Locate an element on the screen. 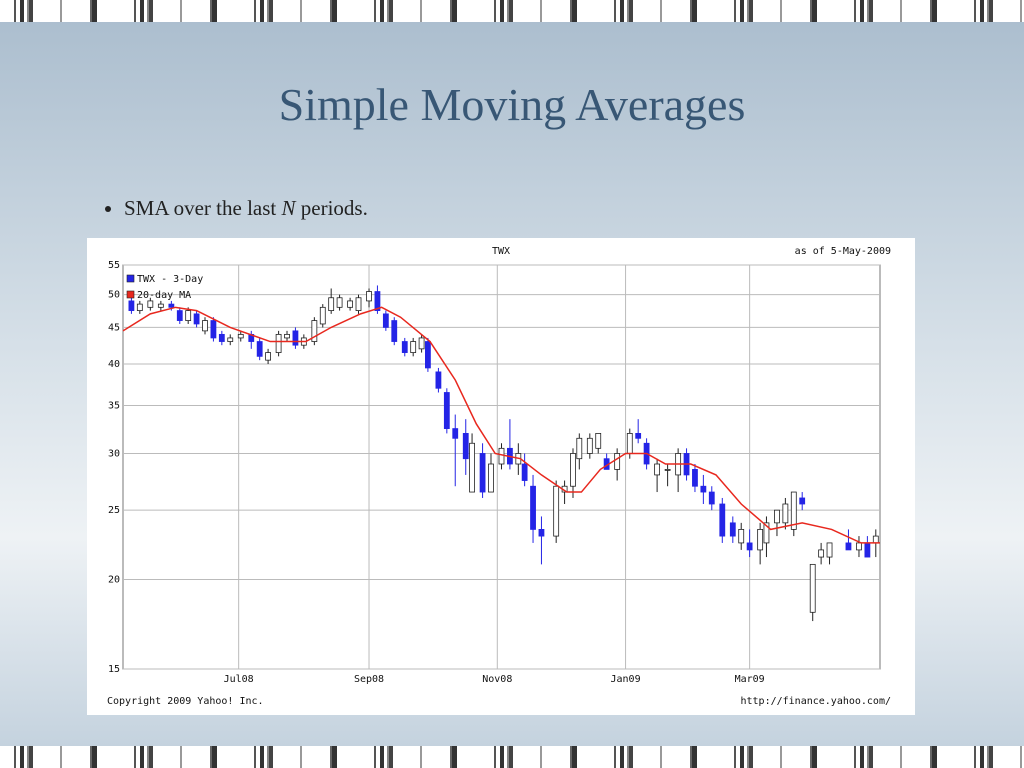 The image size is (1024, 768). chart-title: TWX is located at coordinates (501, 251).